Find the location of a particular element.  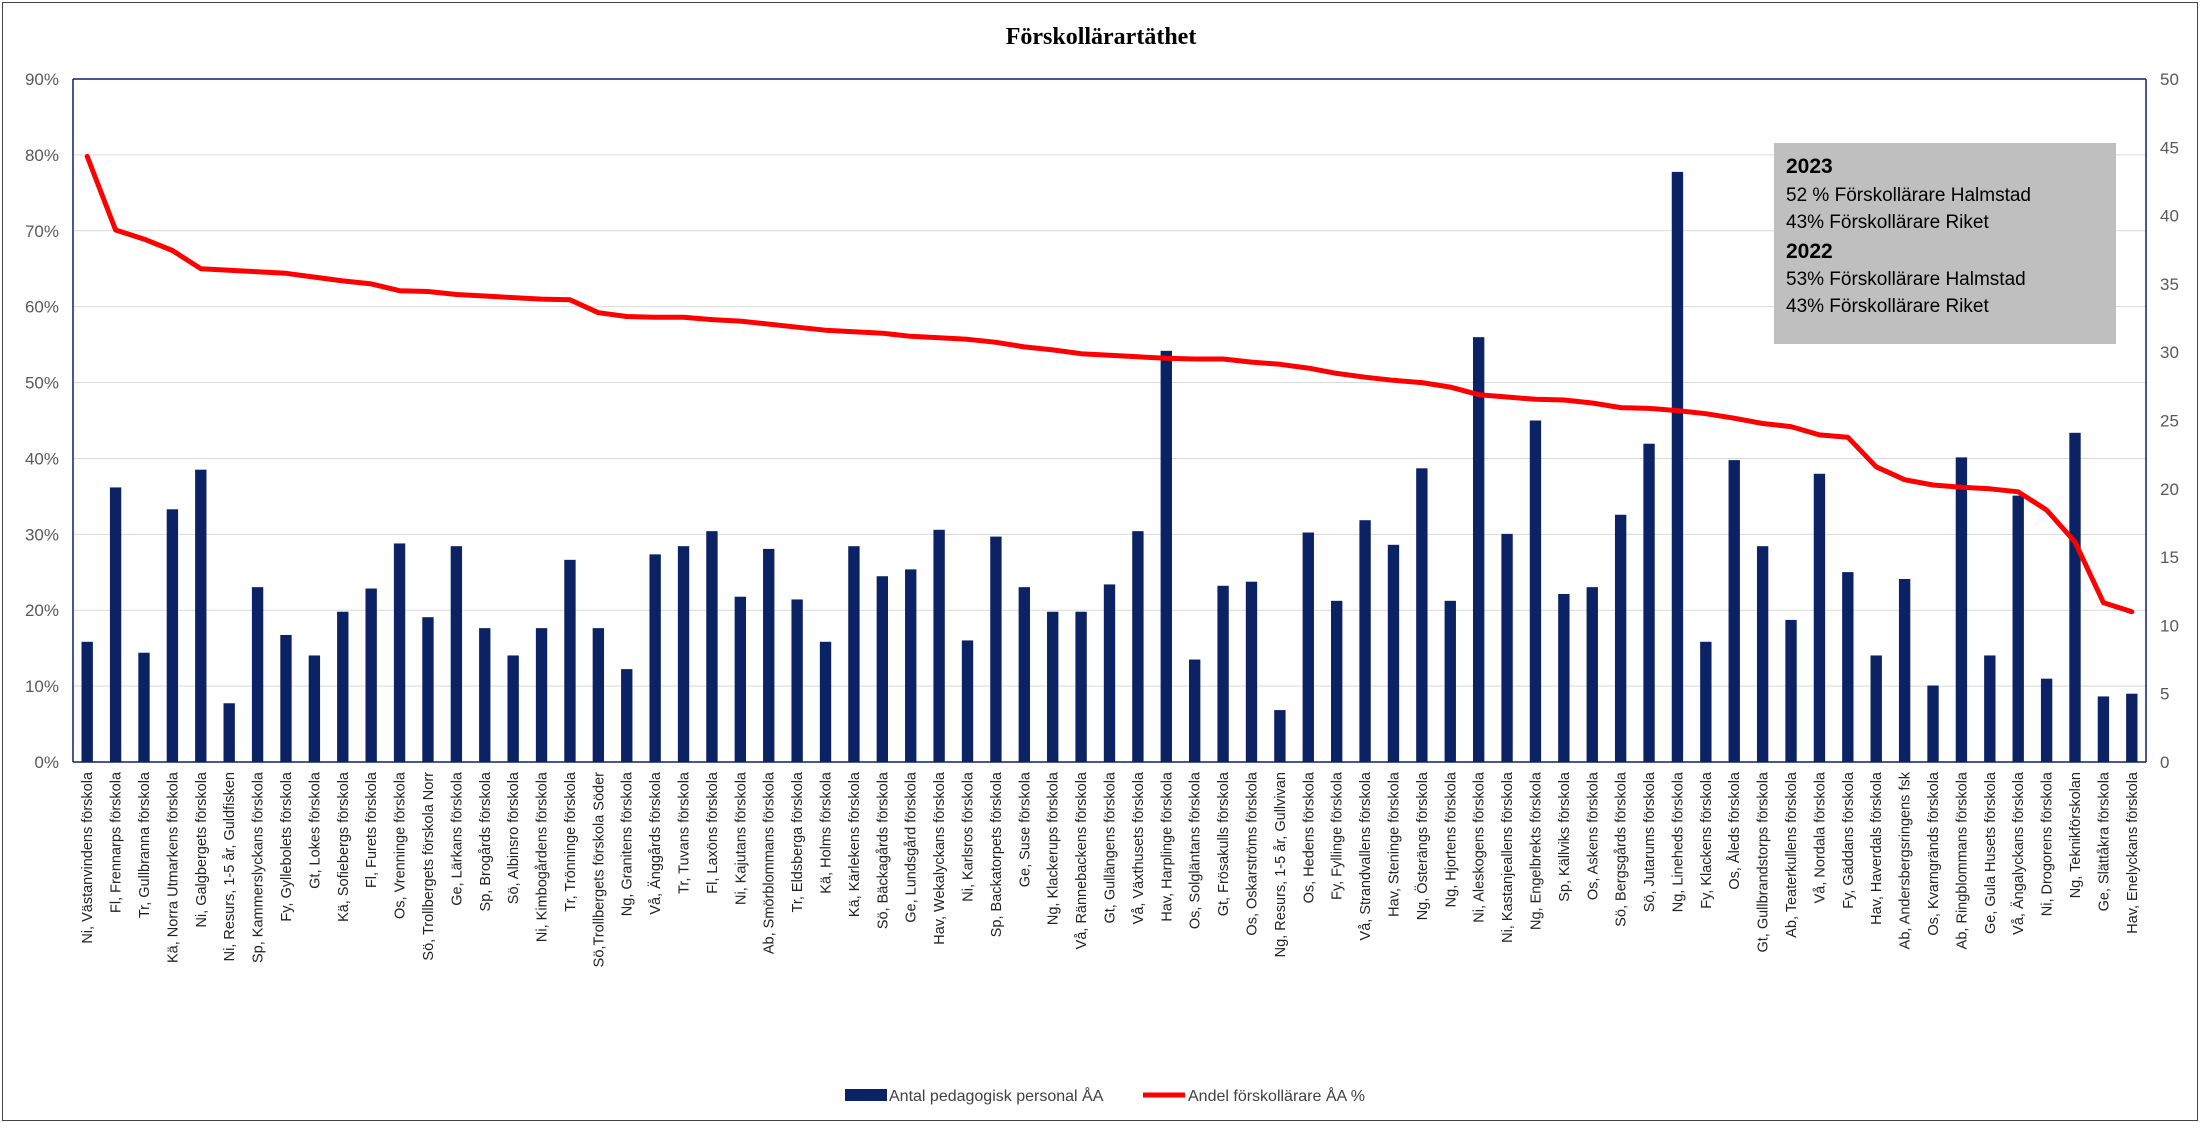

x-tick-label: Ng, Hjortens förskola is located at coordinates (1451, 839).